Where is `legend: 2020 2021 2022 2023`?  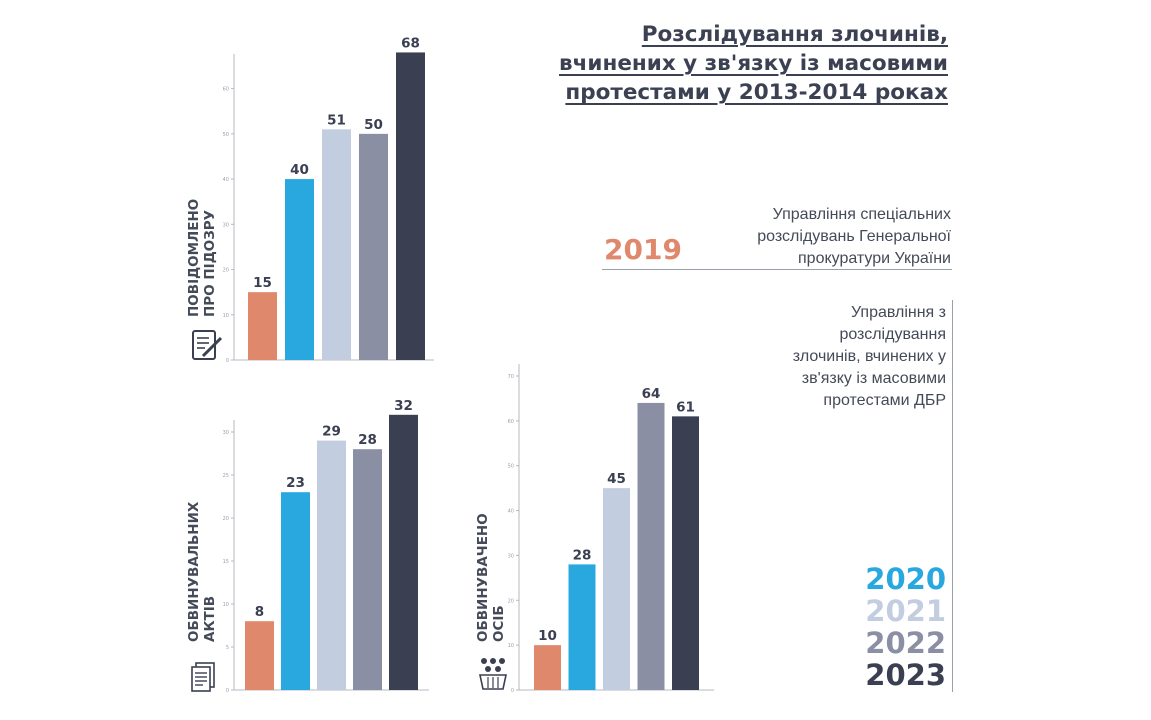
legend: 2020 2021 2022 2023 is located at coordinates (905, 627).